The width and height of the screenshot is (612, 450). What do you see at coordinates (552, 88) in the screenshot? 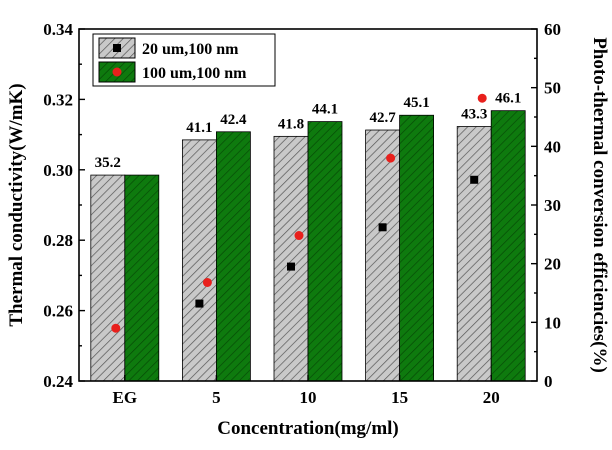
I see `y2-tick-label: 50` at bounding box center [552, 88].